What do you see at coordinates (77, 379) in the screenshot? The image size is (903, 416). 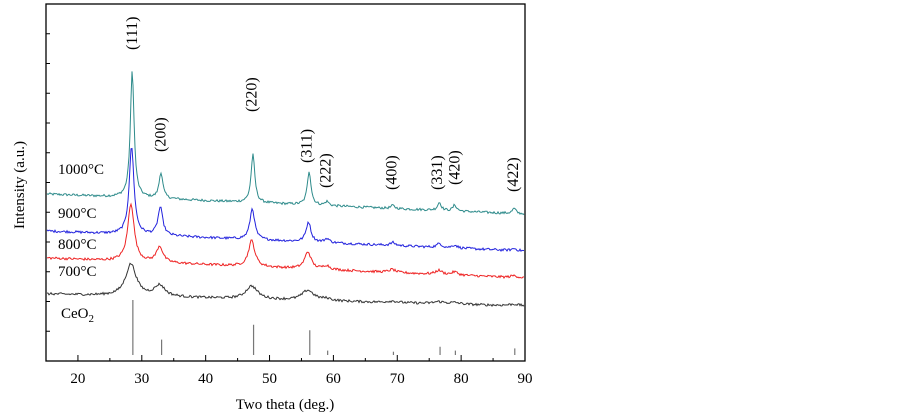 I see `x-tick-label: 20` at bounding box center [77, 379].